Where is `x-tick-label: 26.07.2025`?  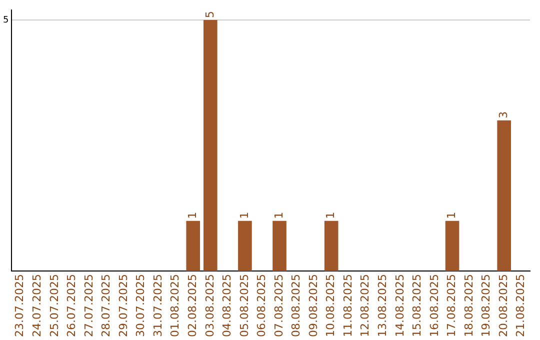 x-tick-label: 26.07.2025 is located at coordinates (71, 306).